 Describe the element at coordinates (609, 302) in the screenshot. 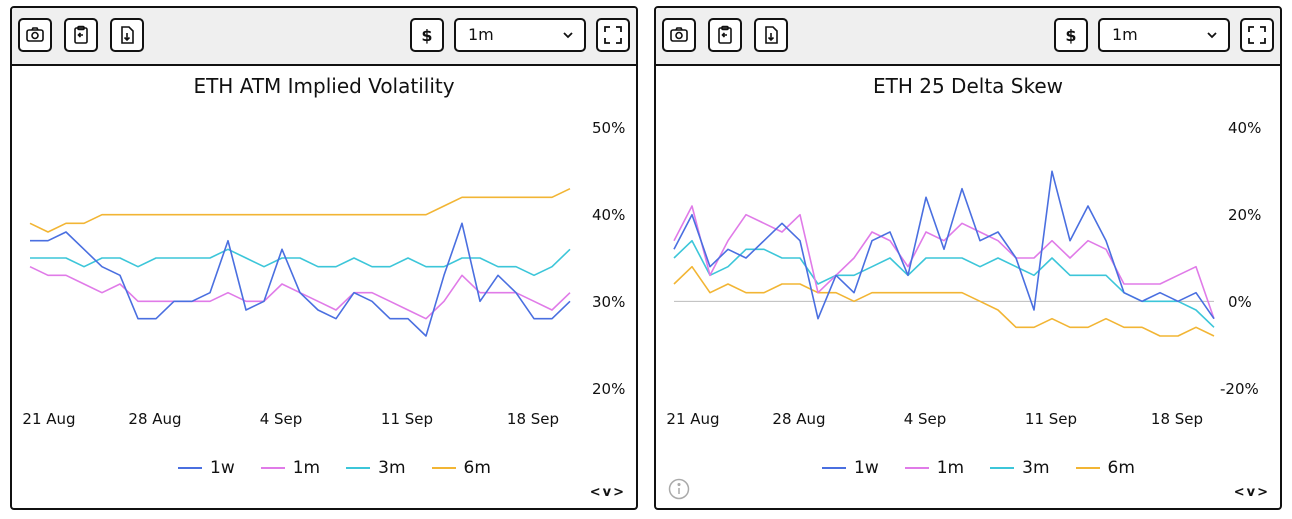

I see `y-tick: 30%` at that location.